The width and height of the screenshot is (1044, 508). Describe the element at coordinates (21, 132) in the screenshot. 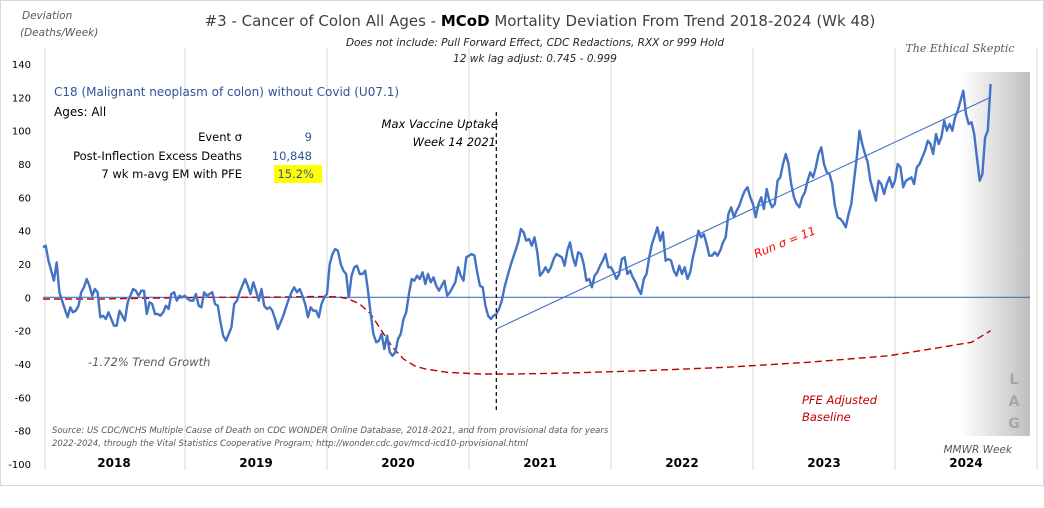

I see `y-tick-label: 100` at that location.